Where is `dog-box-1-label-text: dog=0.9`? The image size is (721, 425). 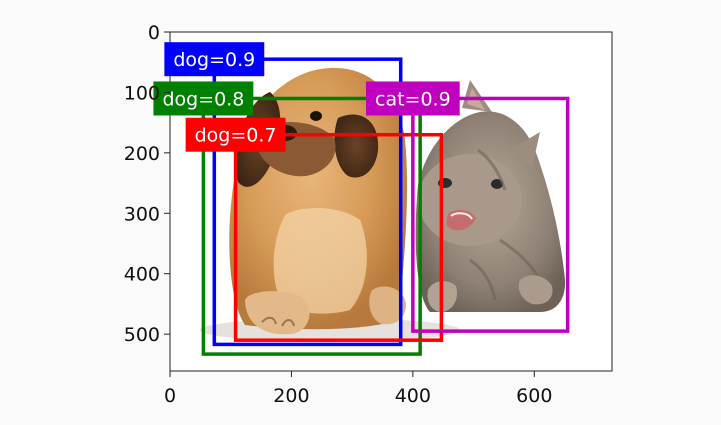 dog-box-1-label-text: dog=0.9 is located at coordinates (214, 60).